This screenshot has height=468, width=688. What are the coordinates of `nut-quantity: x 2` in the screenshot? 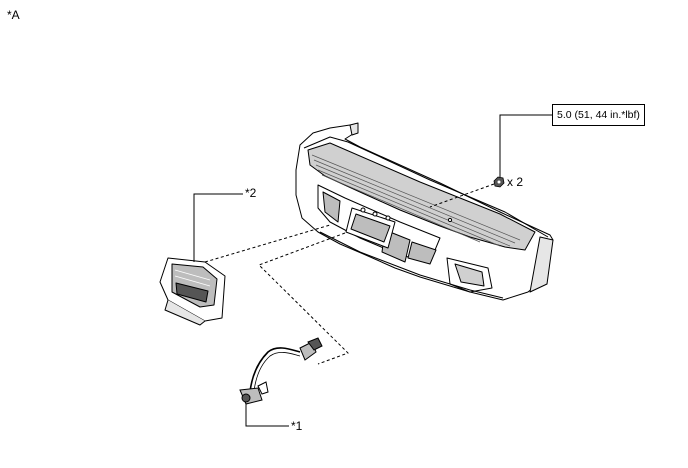 It's located at (515, 182).